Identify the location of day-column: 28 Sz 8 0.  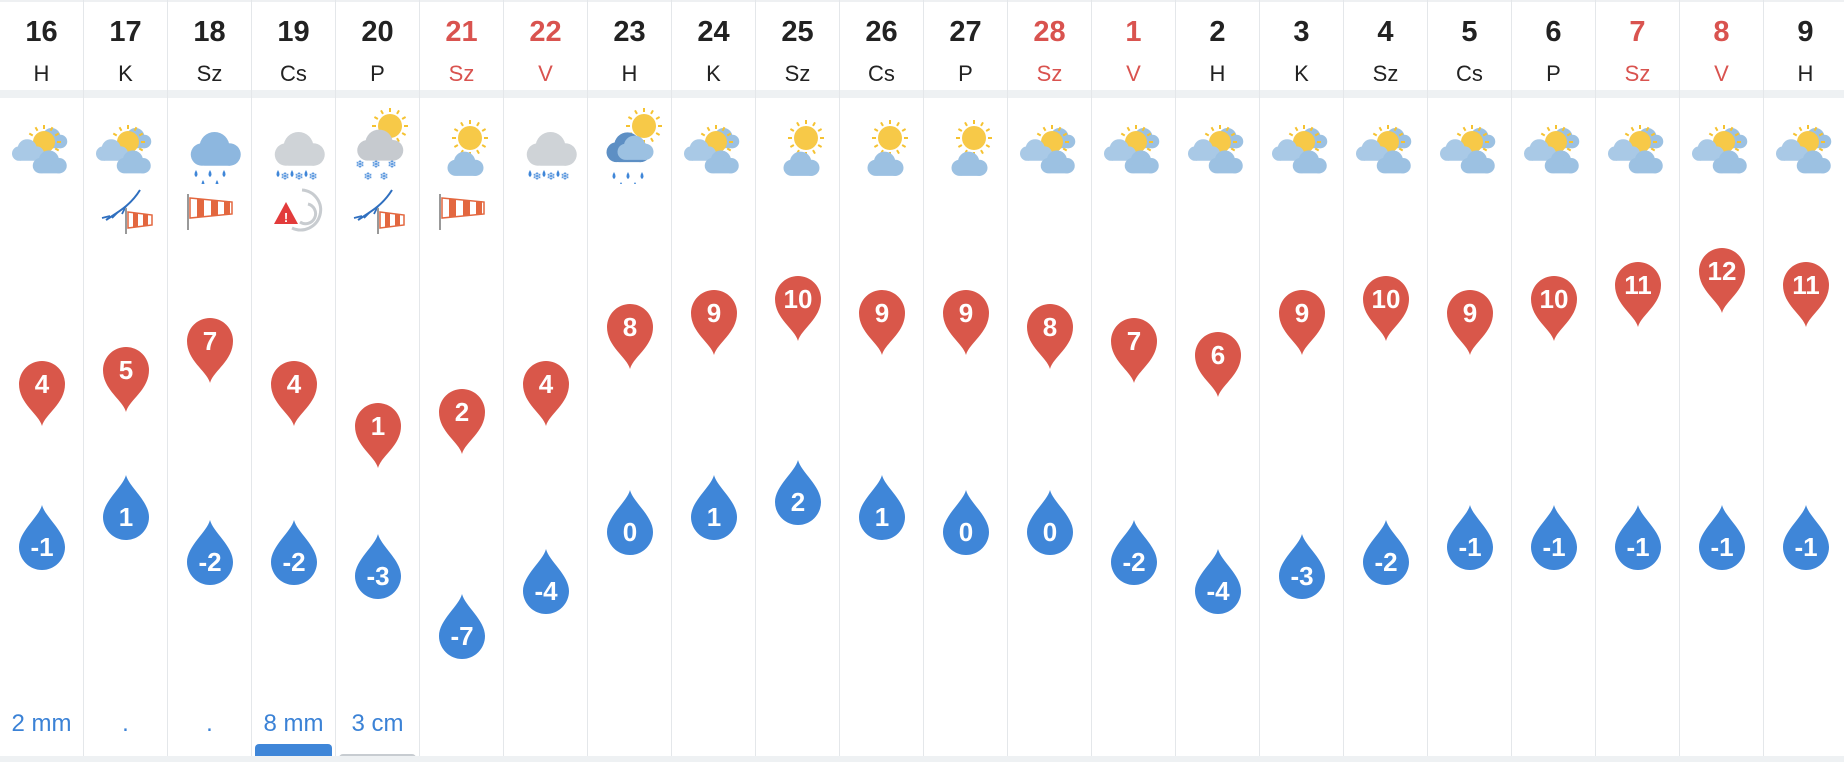
(1050, 381).